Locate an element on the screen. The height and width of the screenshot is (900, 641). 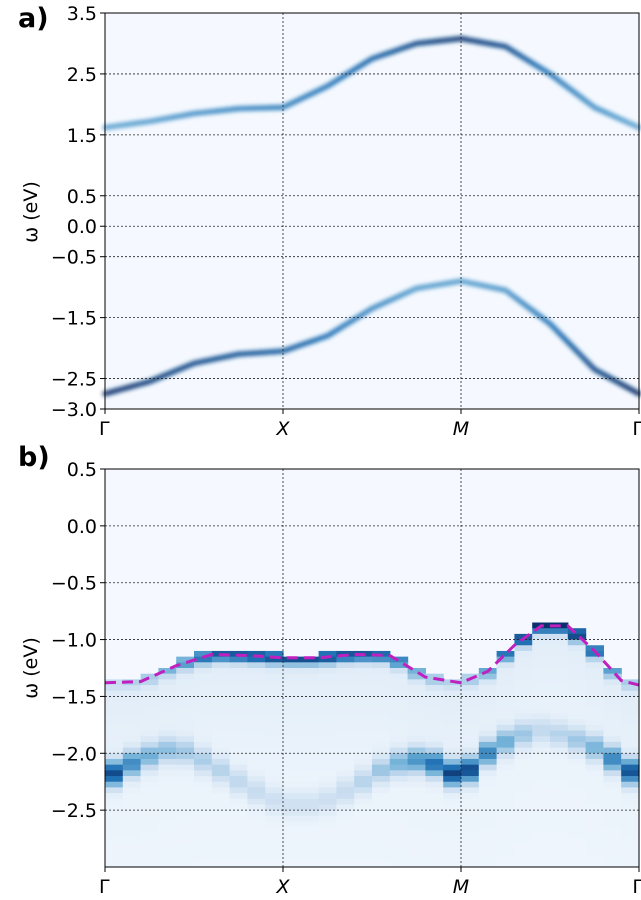
panel-a-y-ticks: 3.5 2.5 1.5 0.5 0.0 −0.5 −1.5 −2.5 −3.0 is located at coordinates (78, 212).